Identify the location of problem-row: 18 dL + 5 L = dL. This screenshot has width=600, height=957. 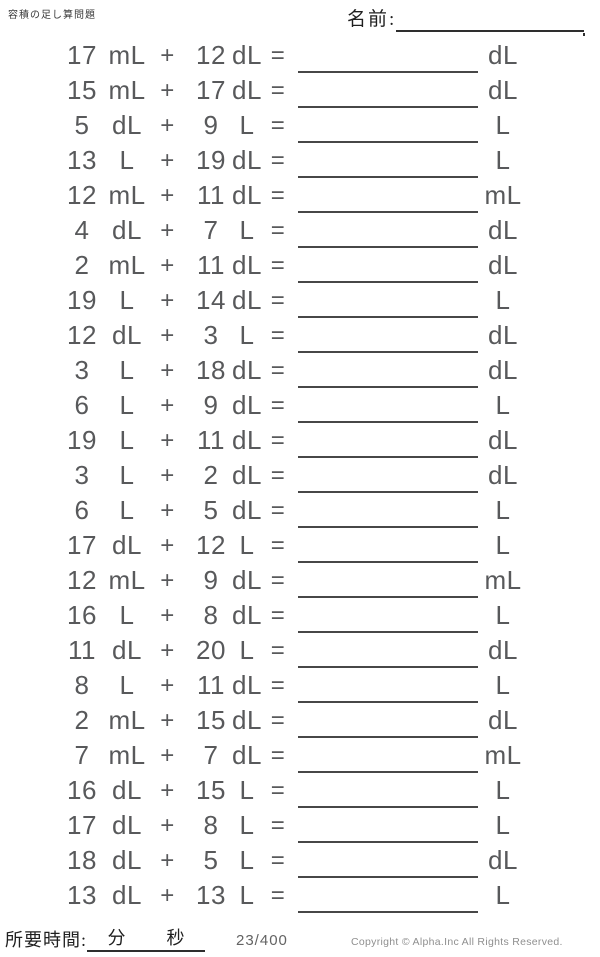
(329, 860).